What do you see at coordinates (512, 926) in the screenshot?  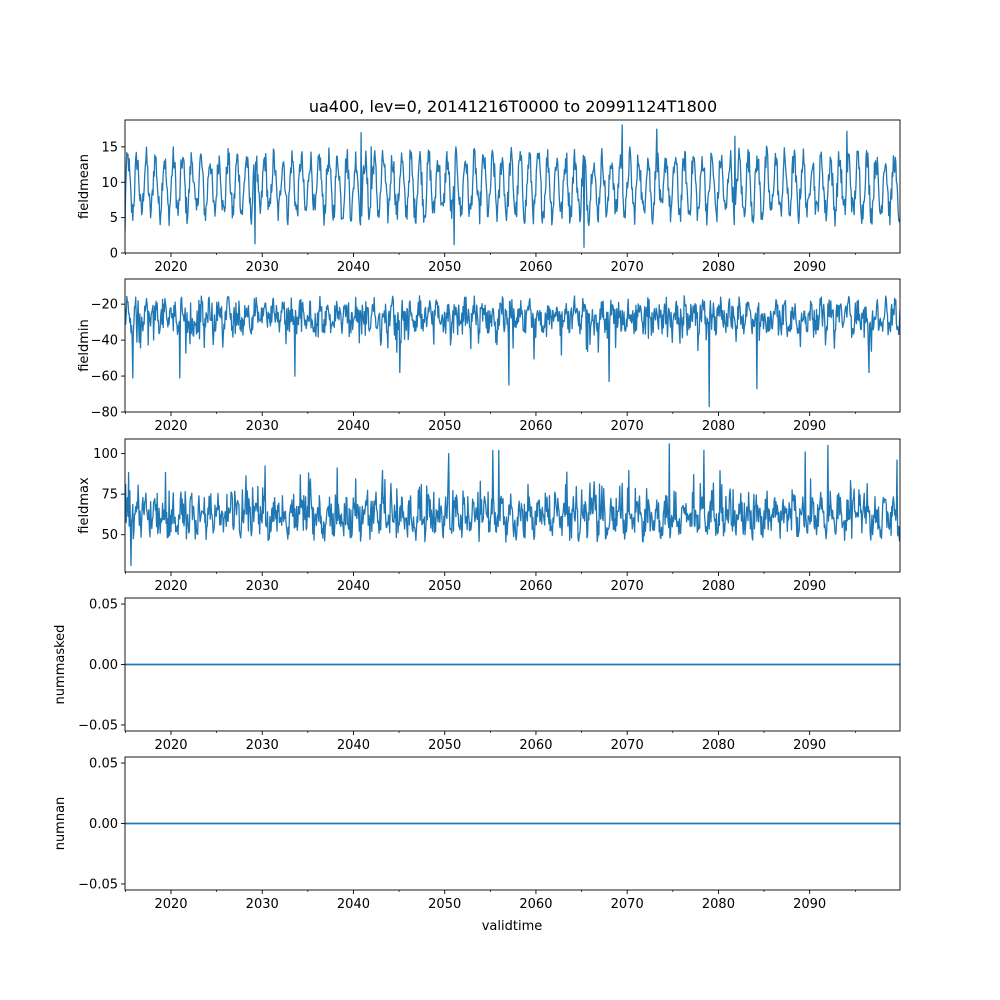 I see `x-axis-label: validtime` at bounding box center [512, 926].